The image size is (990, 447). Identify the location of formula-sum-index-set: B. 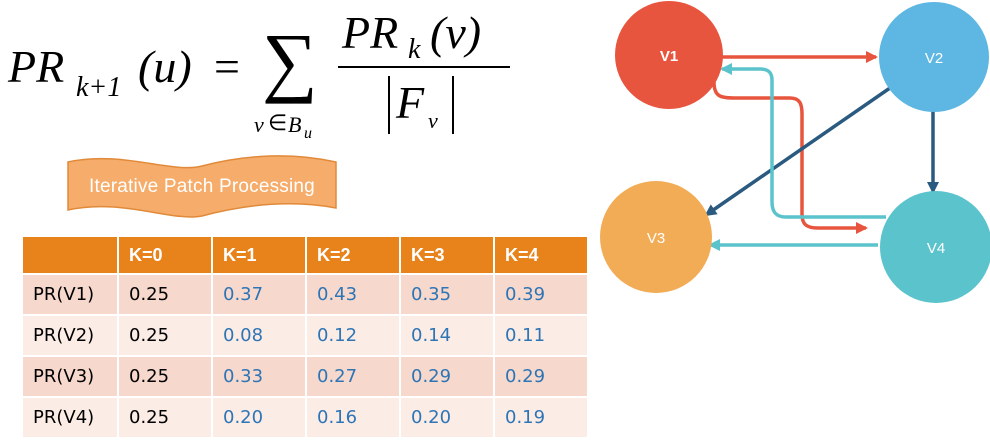
(295, 124).